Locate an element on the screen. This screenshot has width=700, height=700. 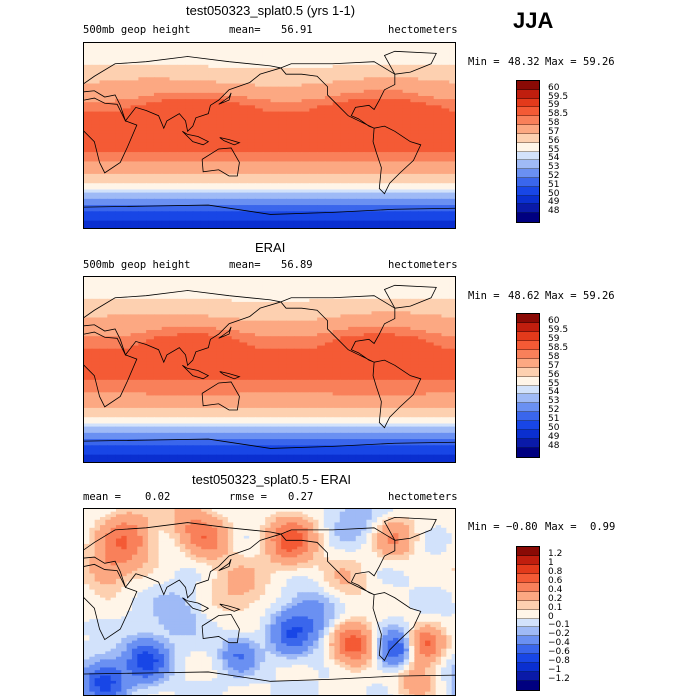
colorbar-tick-label: 57 is located at coordinates (554, 131).